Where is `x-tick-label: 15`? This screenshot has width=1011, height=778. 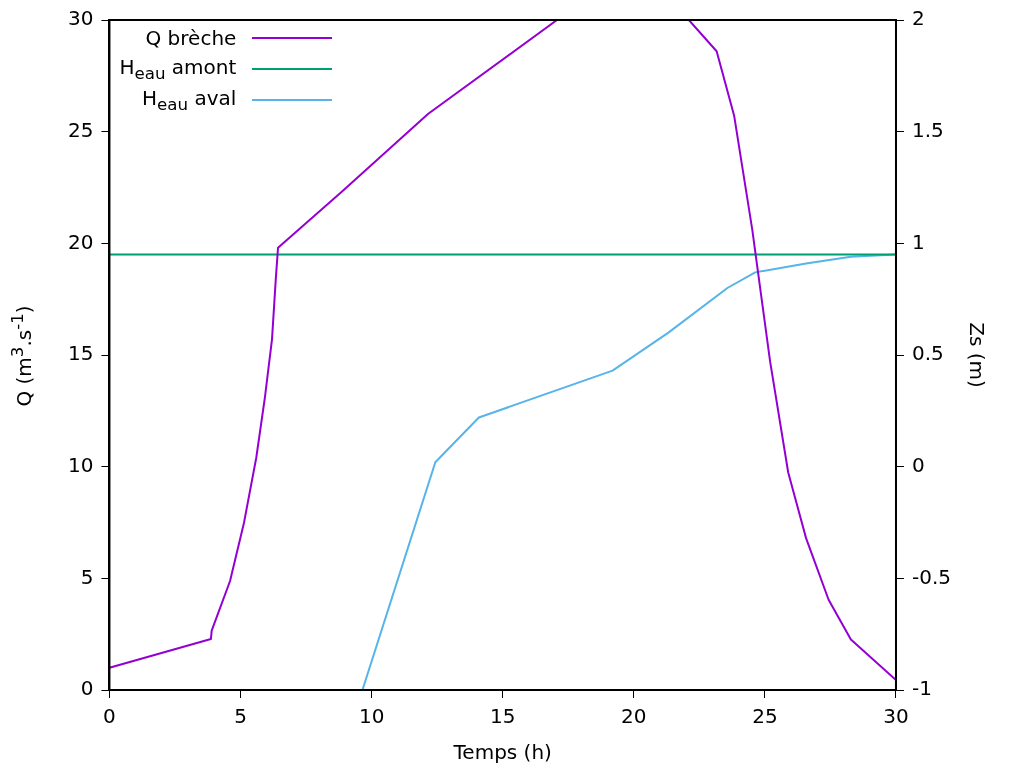
x-tick-label: 15 is located at coordinates (502, 716).